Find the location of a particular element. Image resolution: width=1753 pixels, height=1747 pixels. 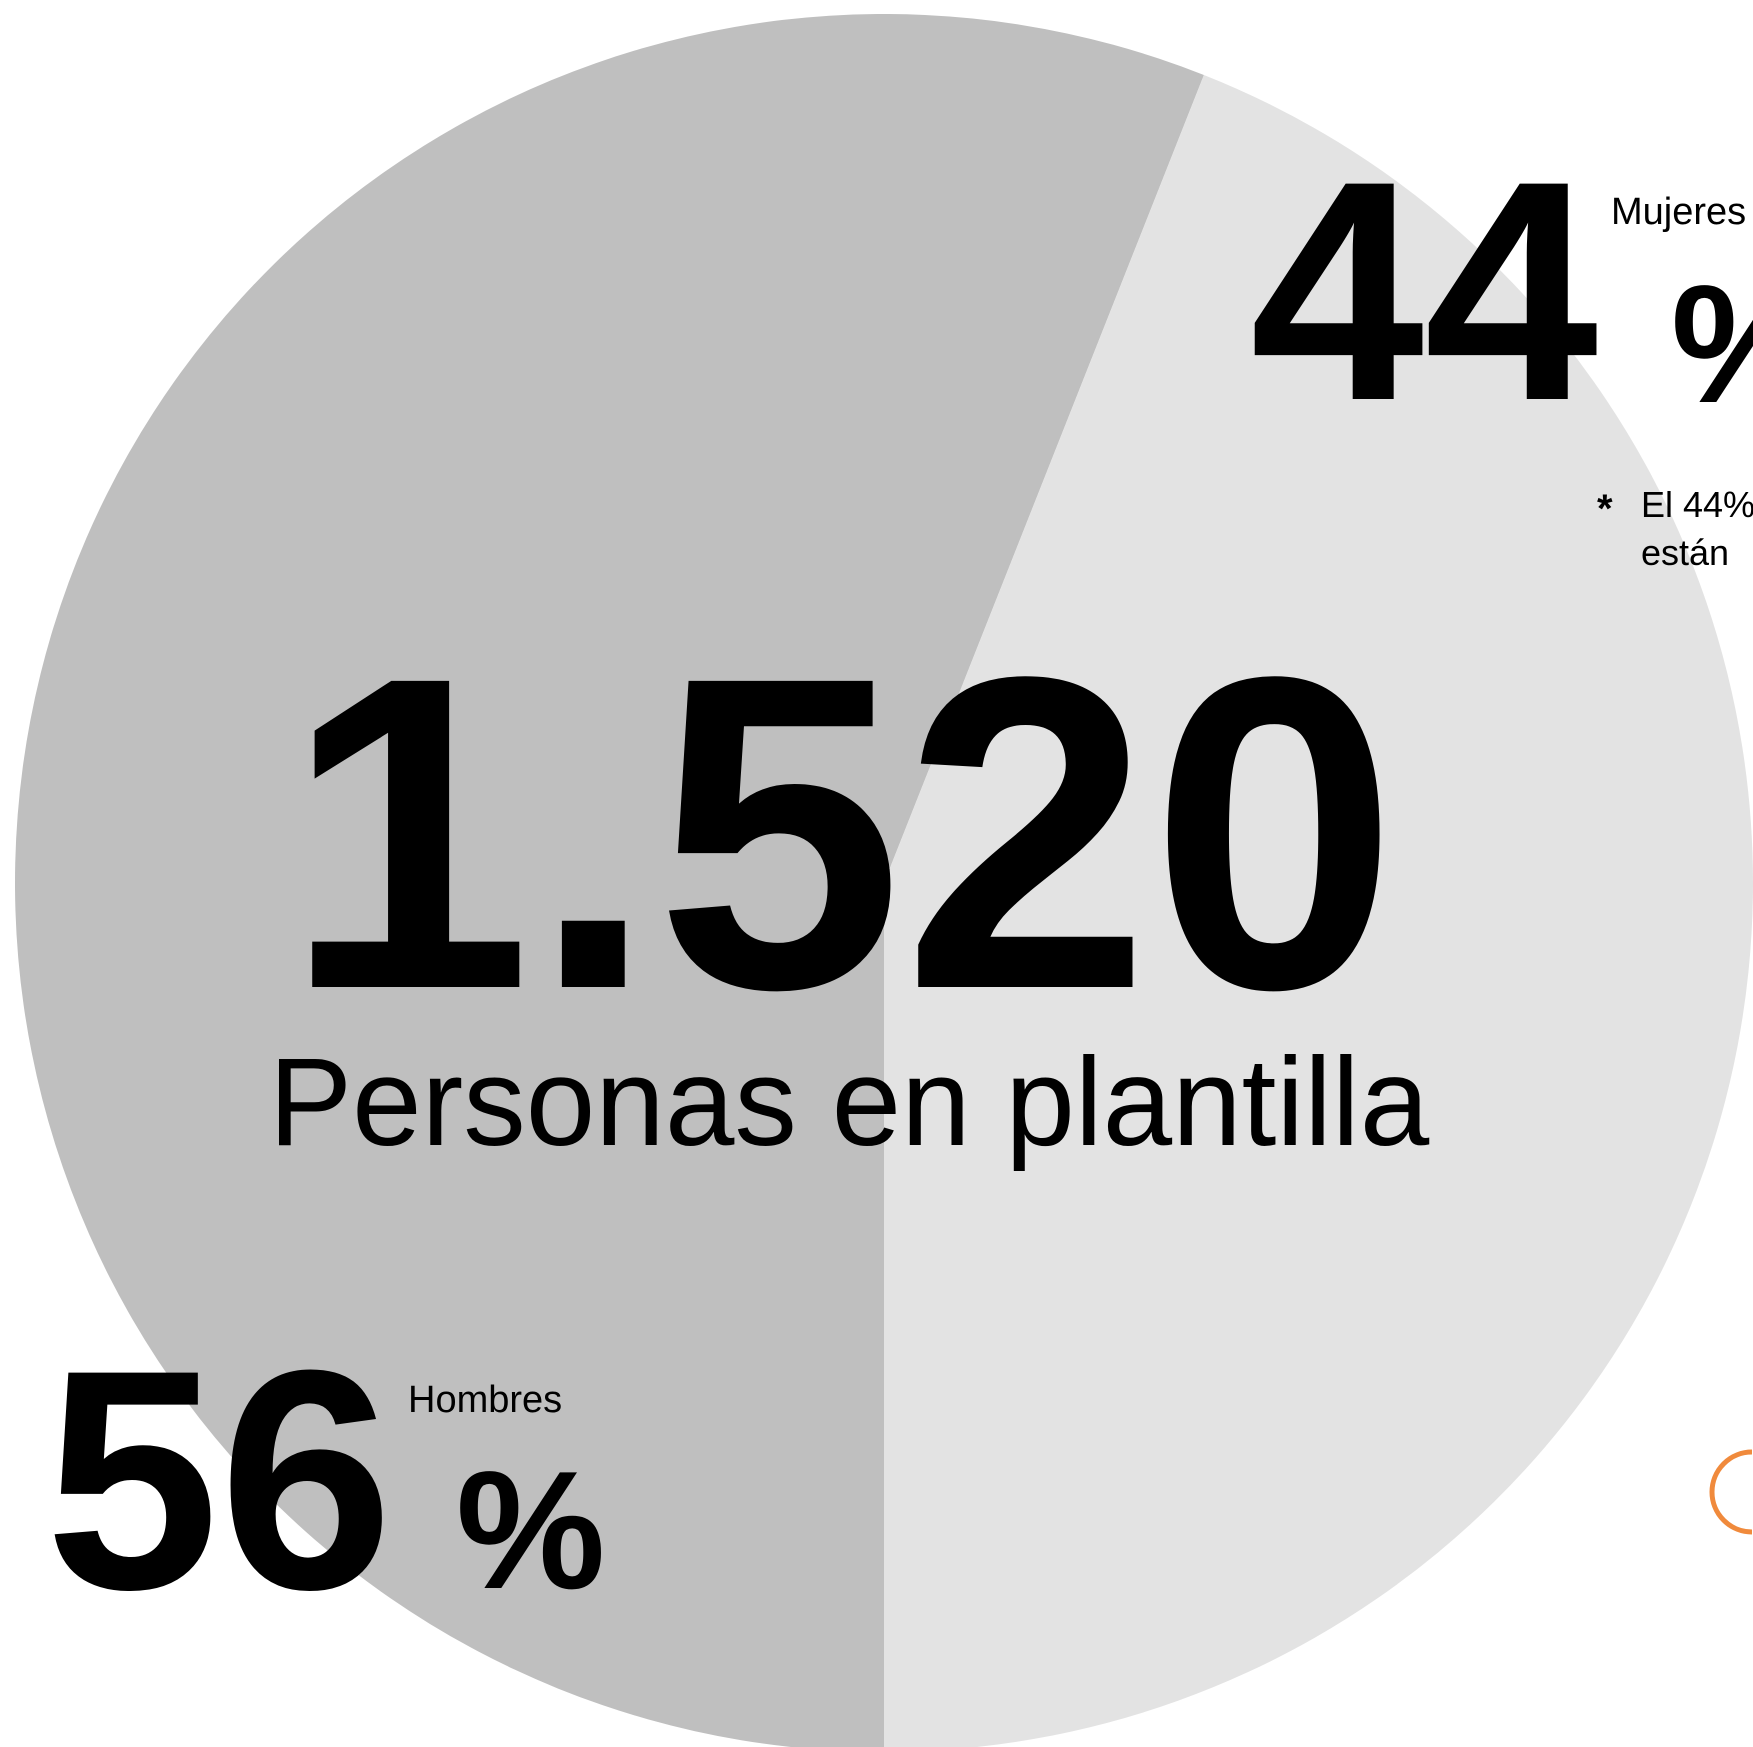

category-label: Hombres is located at coordinates (485, 1400).